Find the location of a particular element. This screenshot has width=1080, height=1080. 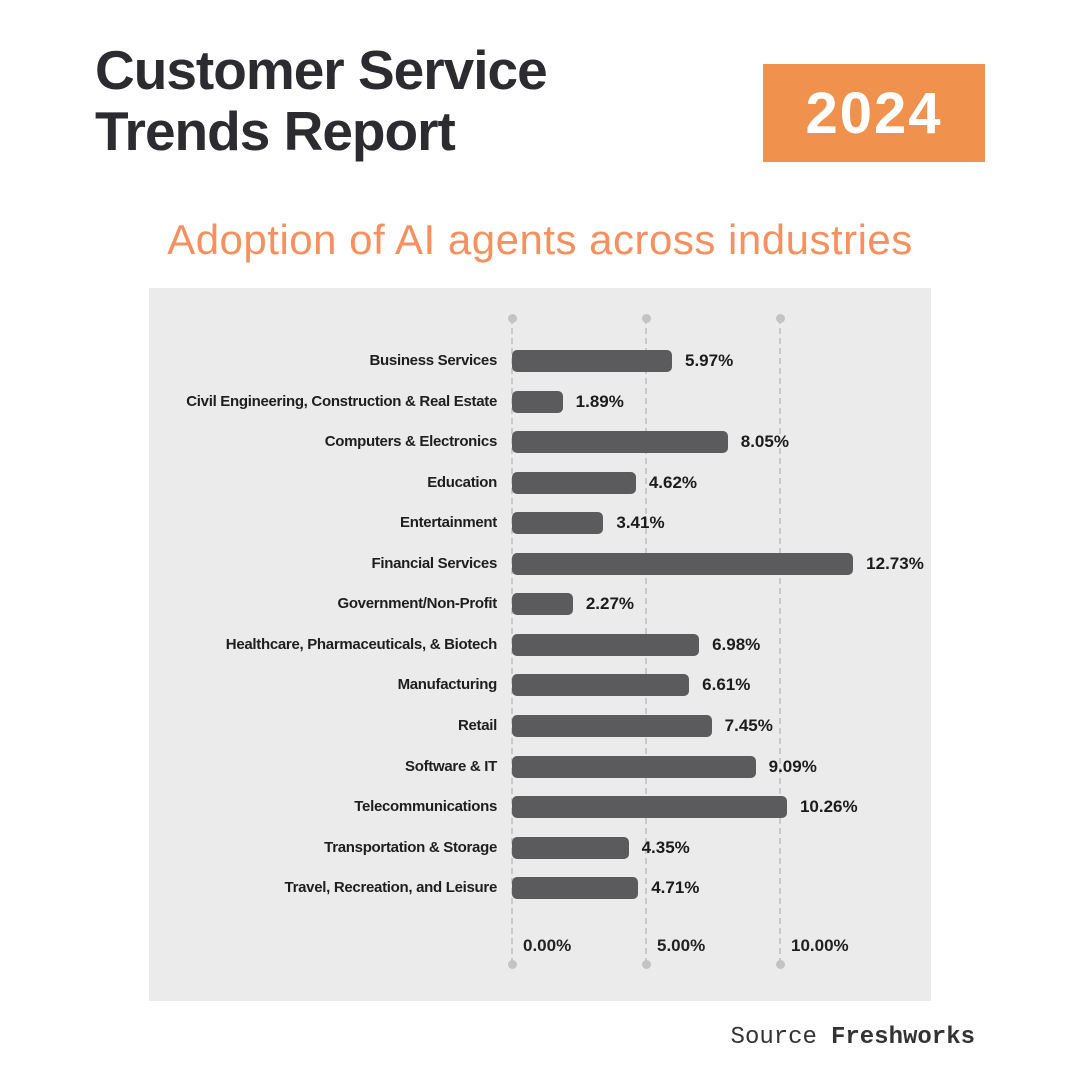

source-value: Freshworks is located at coordinates (902, 1037).